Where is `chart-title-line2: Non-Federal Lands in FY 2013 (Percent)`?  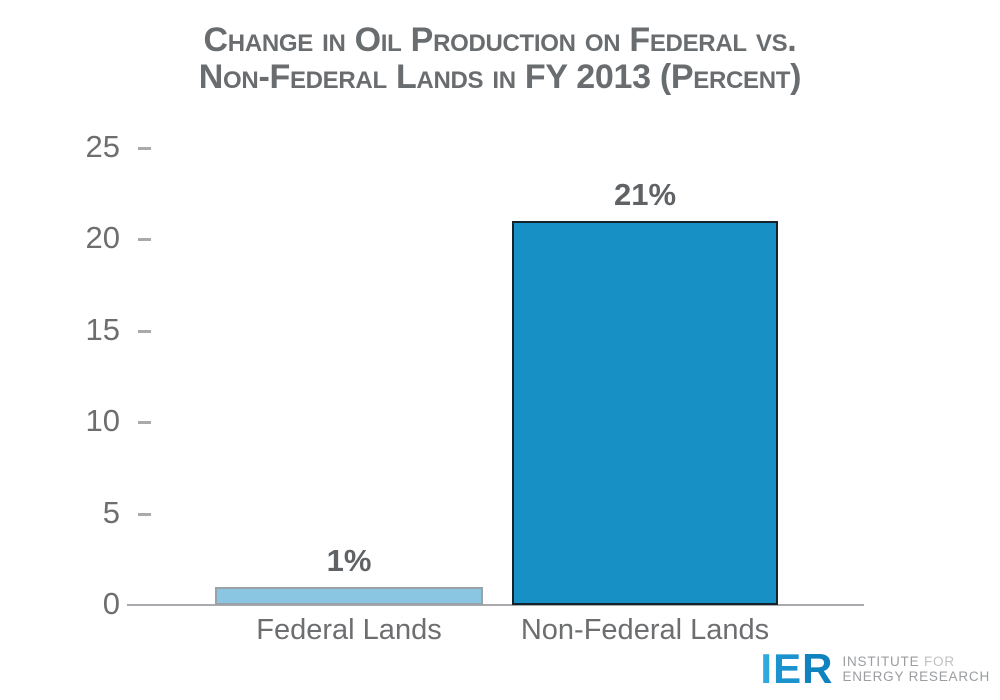 chart-title-line2: Non-Federal Lands in FY 2013 (Percent) is located at coordinates (500, 77).